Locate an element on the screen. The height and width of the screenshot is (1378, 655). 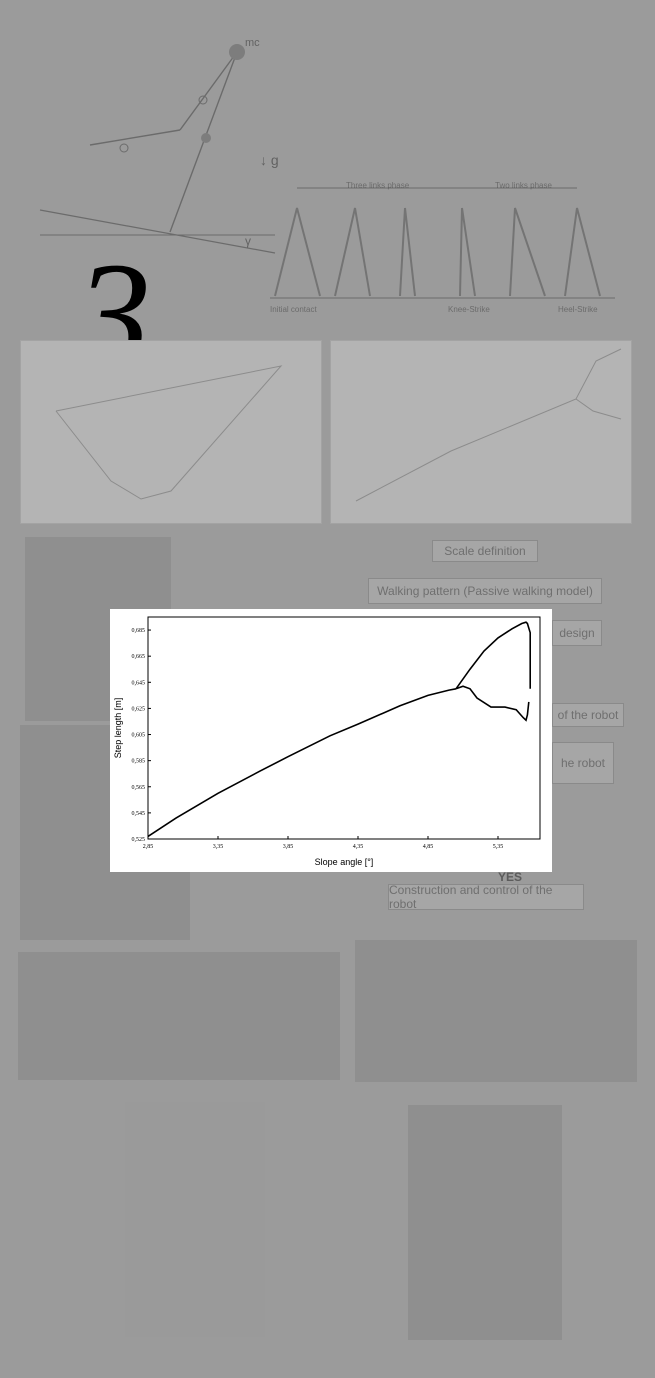
x-tick-label: 3,35 is located at coordinates (218, 847).